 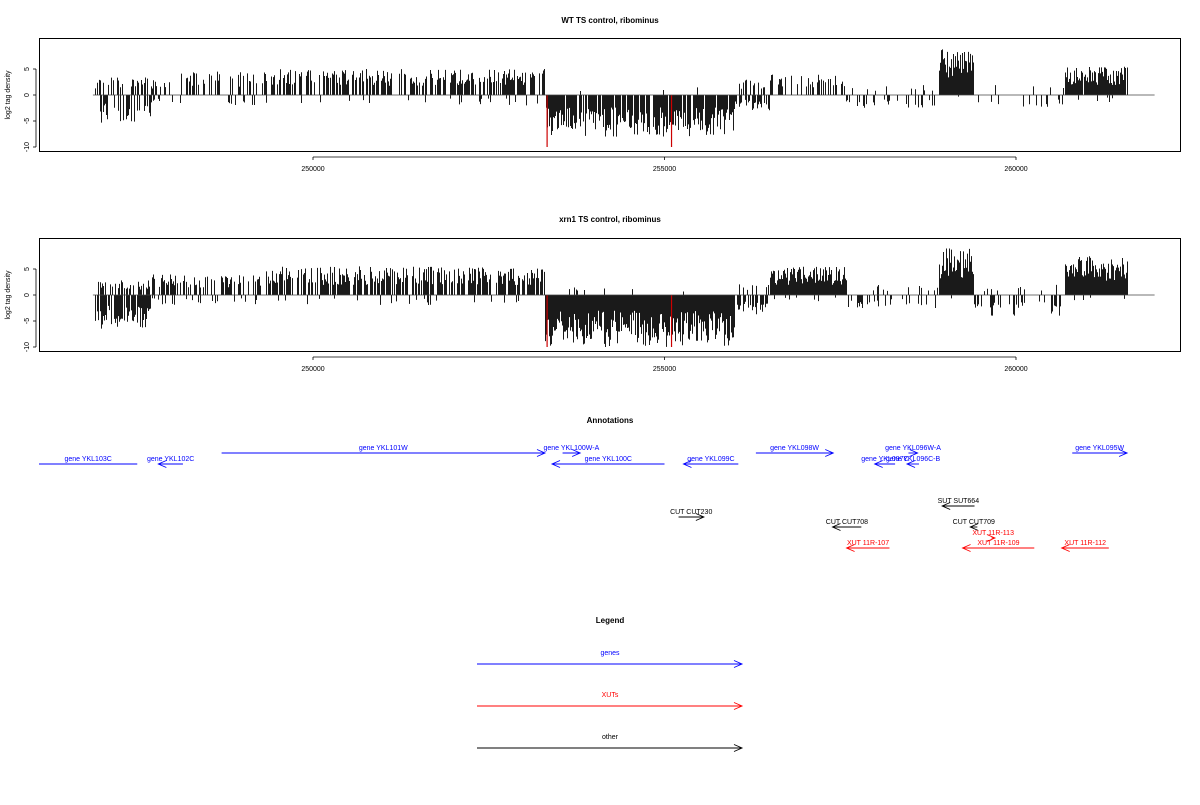 I want to click on legend-item: other, so click(x=610, y=743).